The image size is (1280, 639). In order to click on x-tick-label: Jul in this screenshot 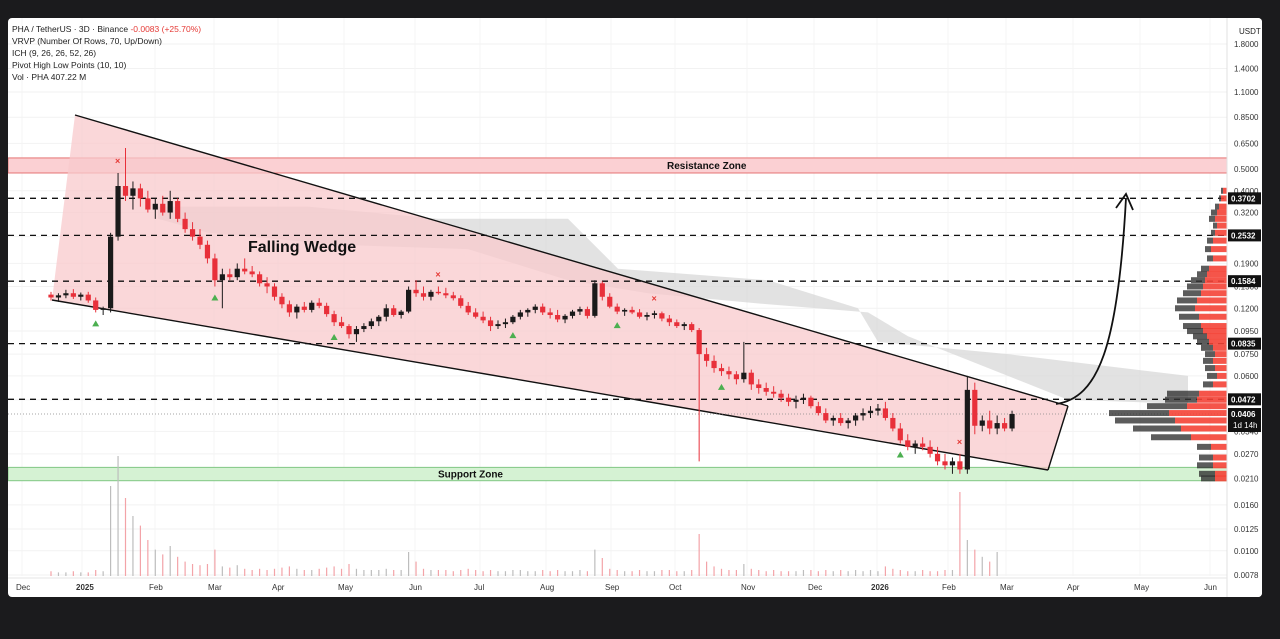, I will do `click(479, 587)`.